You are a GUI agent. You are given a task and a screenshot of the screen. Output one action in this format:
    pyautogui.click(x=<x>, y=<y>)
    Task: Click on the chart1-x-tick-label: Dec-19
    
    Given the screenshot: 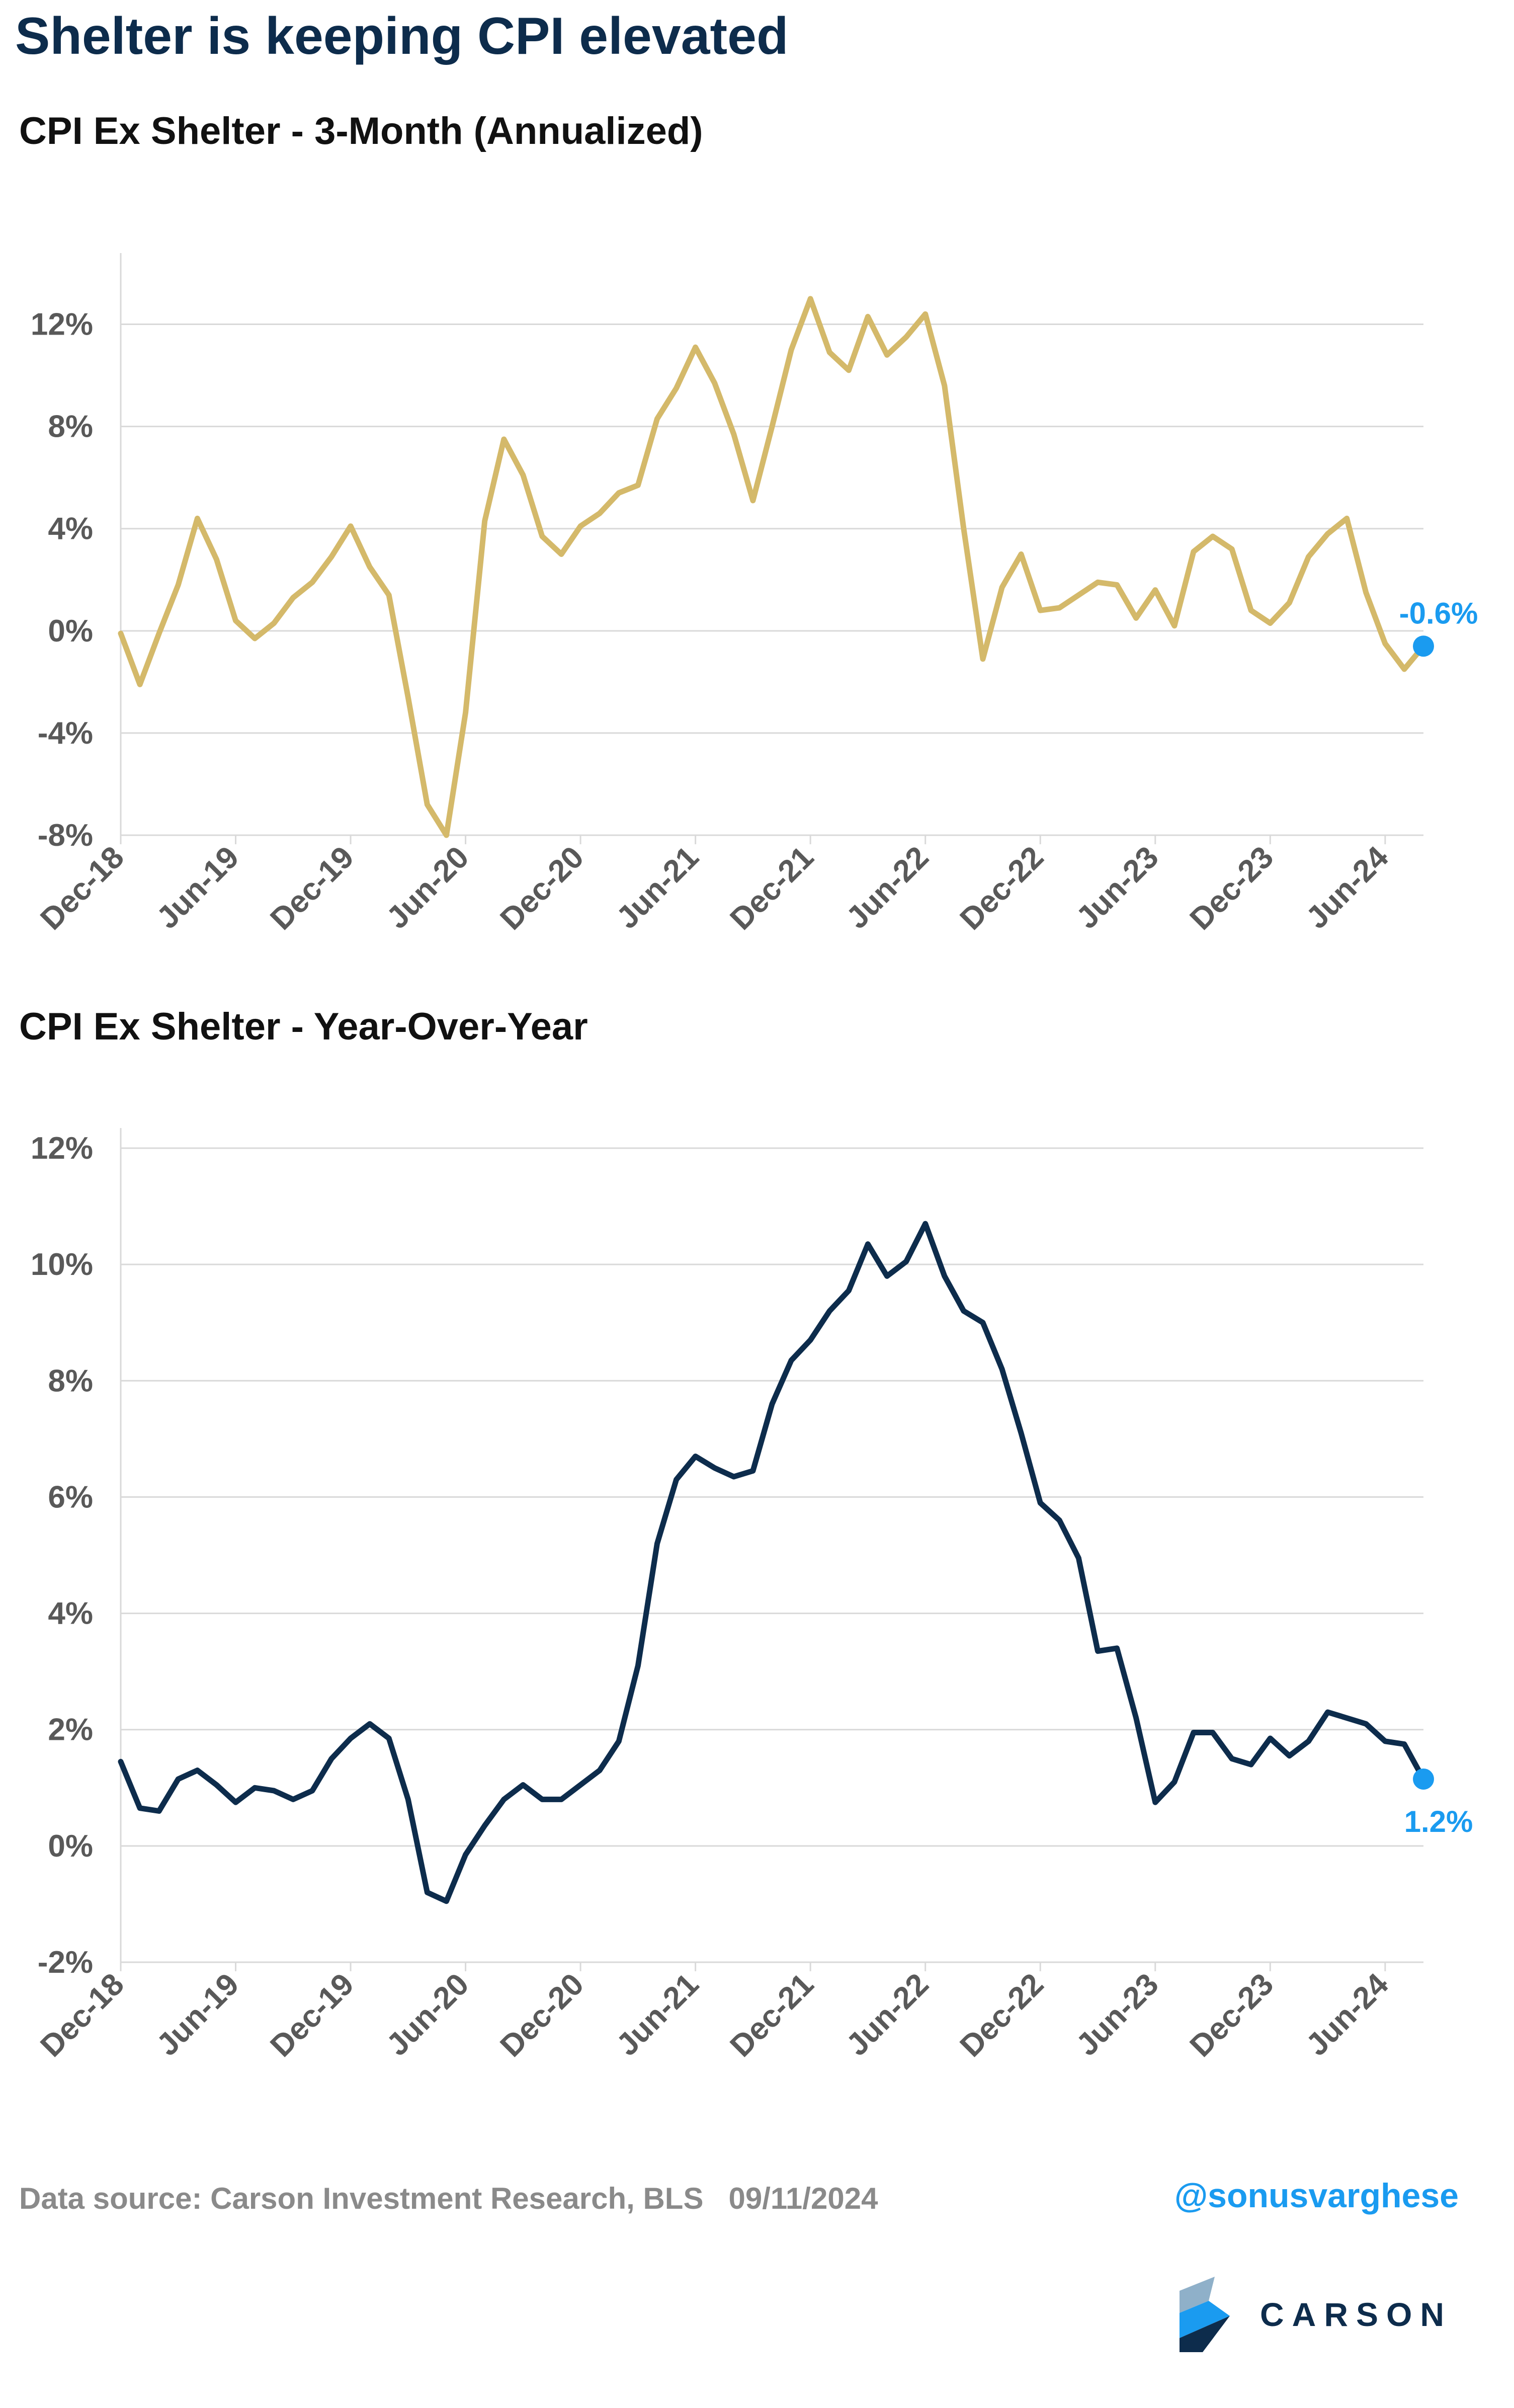 What is the action you would take?
    pyautogui.click(x=312, y=888)
    